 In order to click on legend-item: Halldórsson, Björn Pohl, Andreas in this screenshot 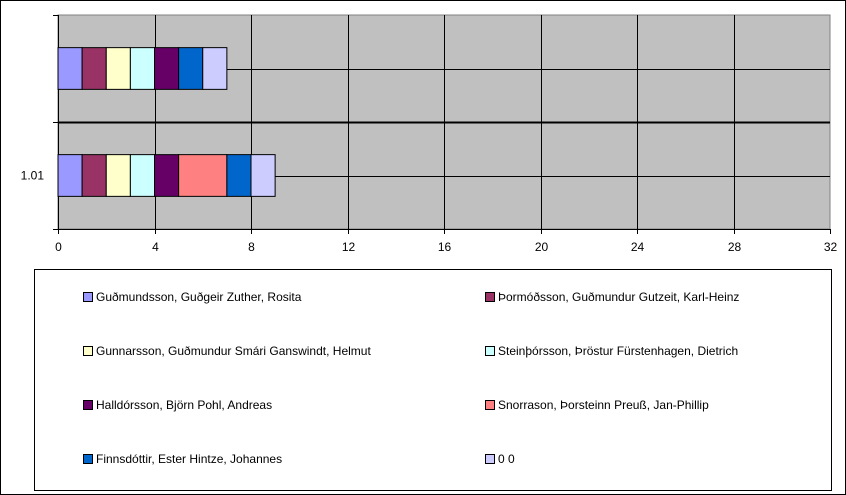, I will do `click(177, 405)`.